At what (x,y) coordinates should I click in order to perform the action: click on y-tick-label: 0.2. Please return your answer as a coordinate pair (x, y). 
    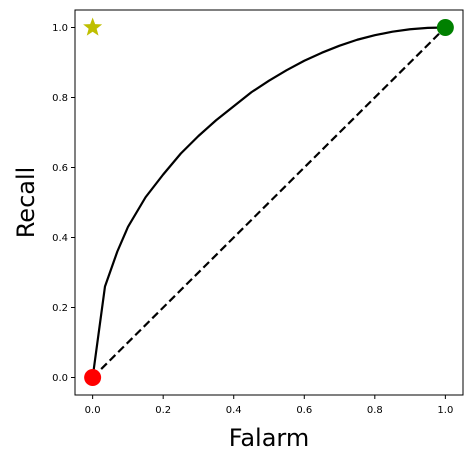
    Looking at the image, I should click on (60, 308).